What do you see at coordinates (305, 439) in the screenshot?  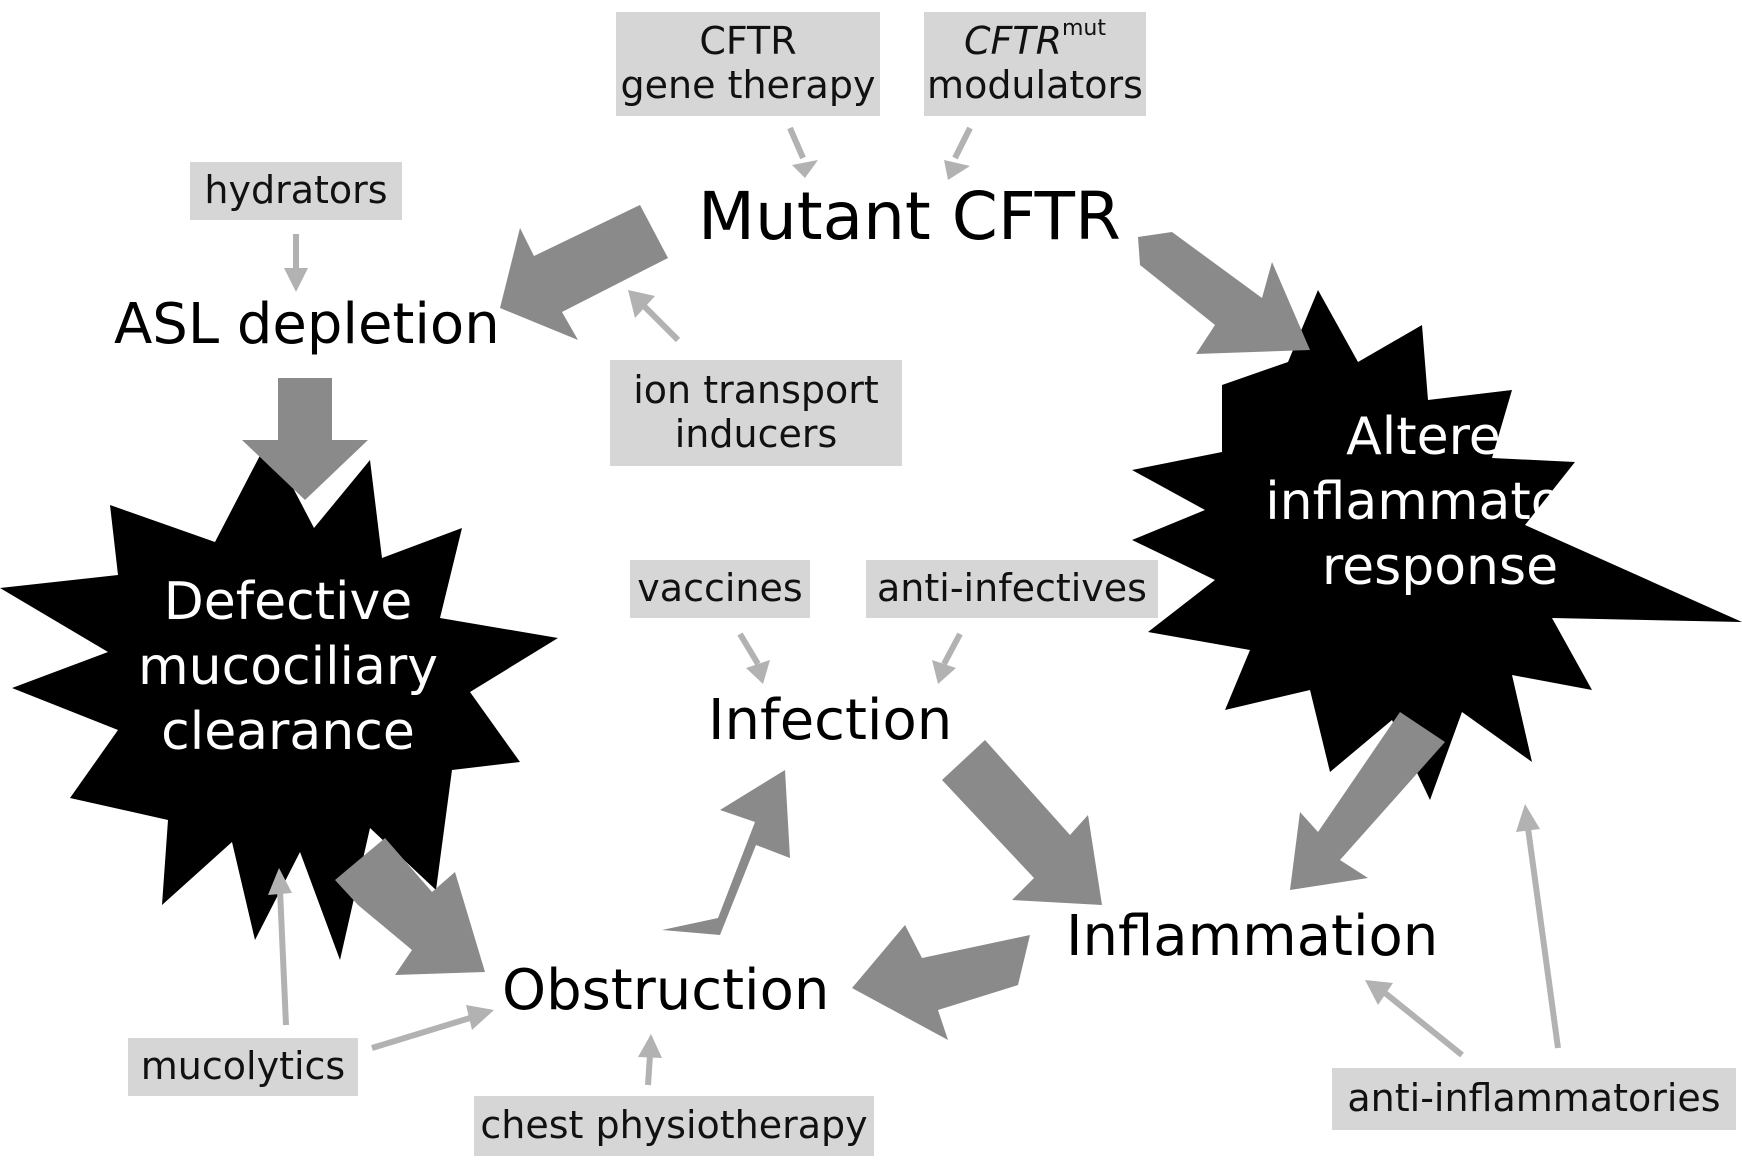 I see `arrow-asl-to-defective` at bounding box center [305, 439].